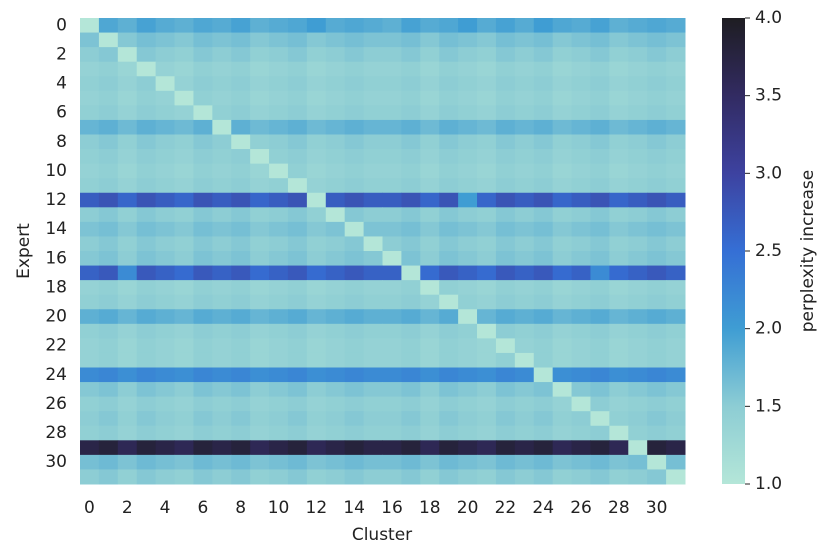 Image resolution: width=831 pixels, height=559 pixels. What do you see at coordinates (657, 508) in the screenshot?
I see `x-tick-label: 30` at bounding box center [657, 508].